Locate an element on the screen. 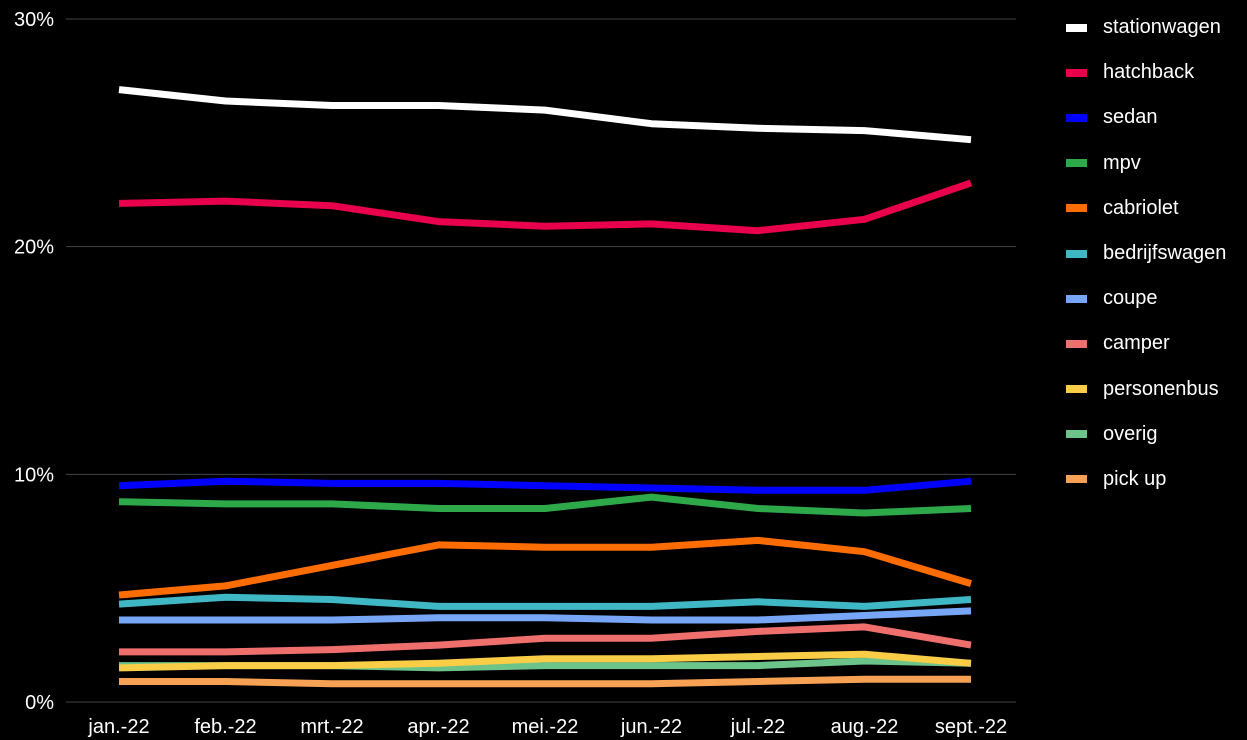  legend-label: cabriolet is located at coordinates (1141, 207).